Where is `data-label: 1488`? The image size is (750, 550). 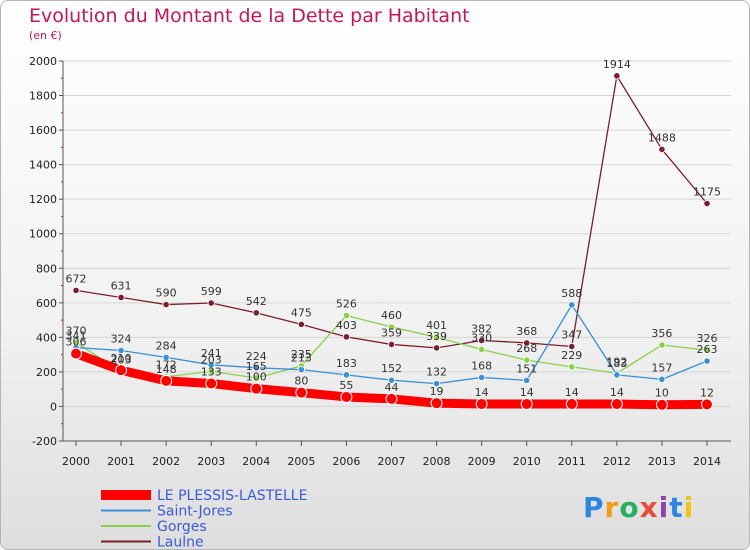
data-label: 1488 is located at coordinates (662, 137).